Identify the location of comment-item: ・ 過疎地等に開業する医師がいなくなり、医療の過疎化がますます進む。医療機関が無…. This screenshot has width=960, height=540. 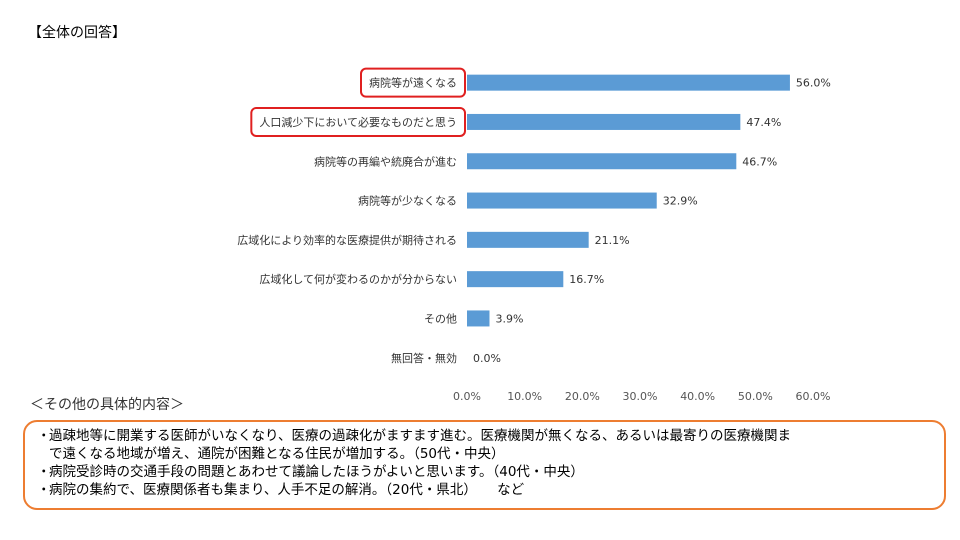
(485, 445).